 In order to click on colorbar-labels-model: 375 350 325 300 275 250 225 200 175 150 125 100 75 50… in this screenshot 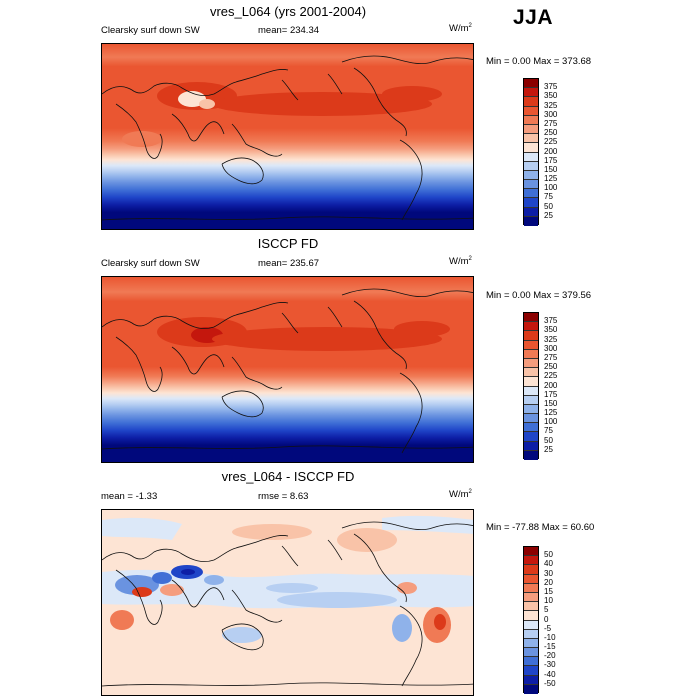, I will do `click(559, 151)`.